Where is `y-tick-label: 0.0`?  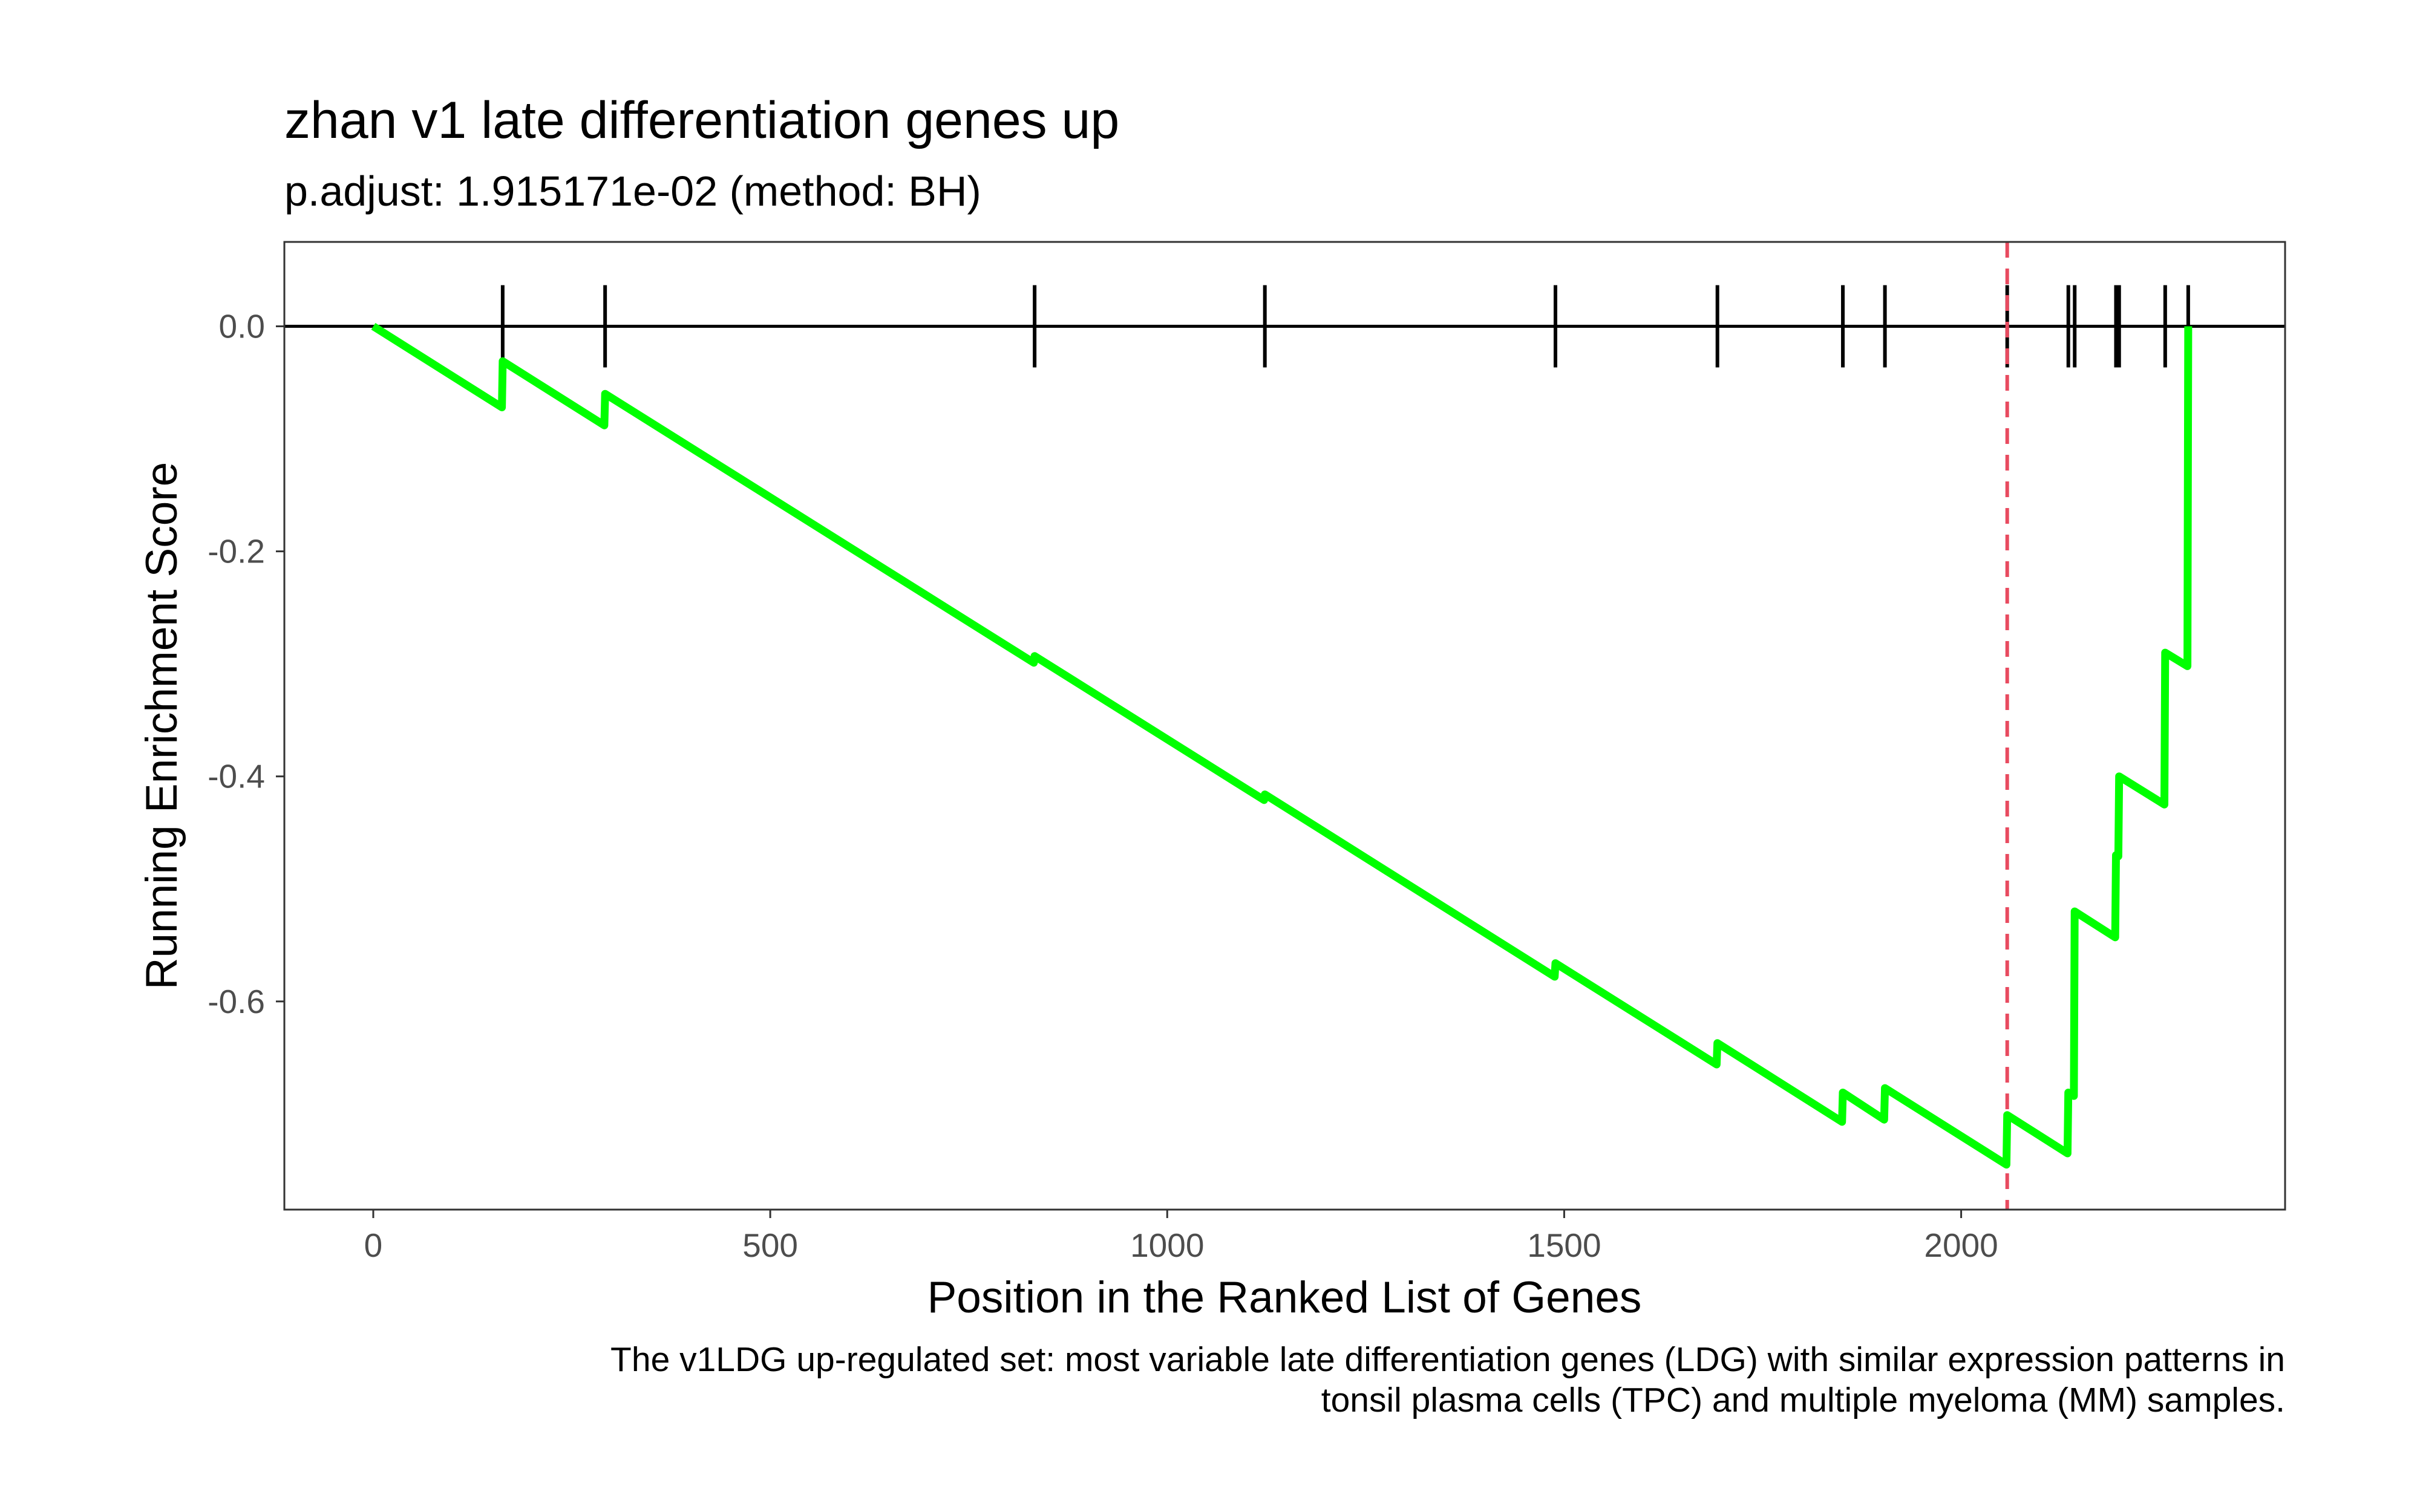 y-tick-label: 0.0 is located at coordinates (242, 327).